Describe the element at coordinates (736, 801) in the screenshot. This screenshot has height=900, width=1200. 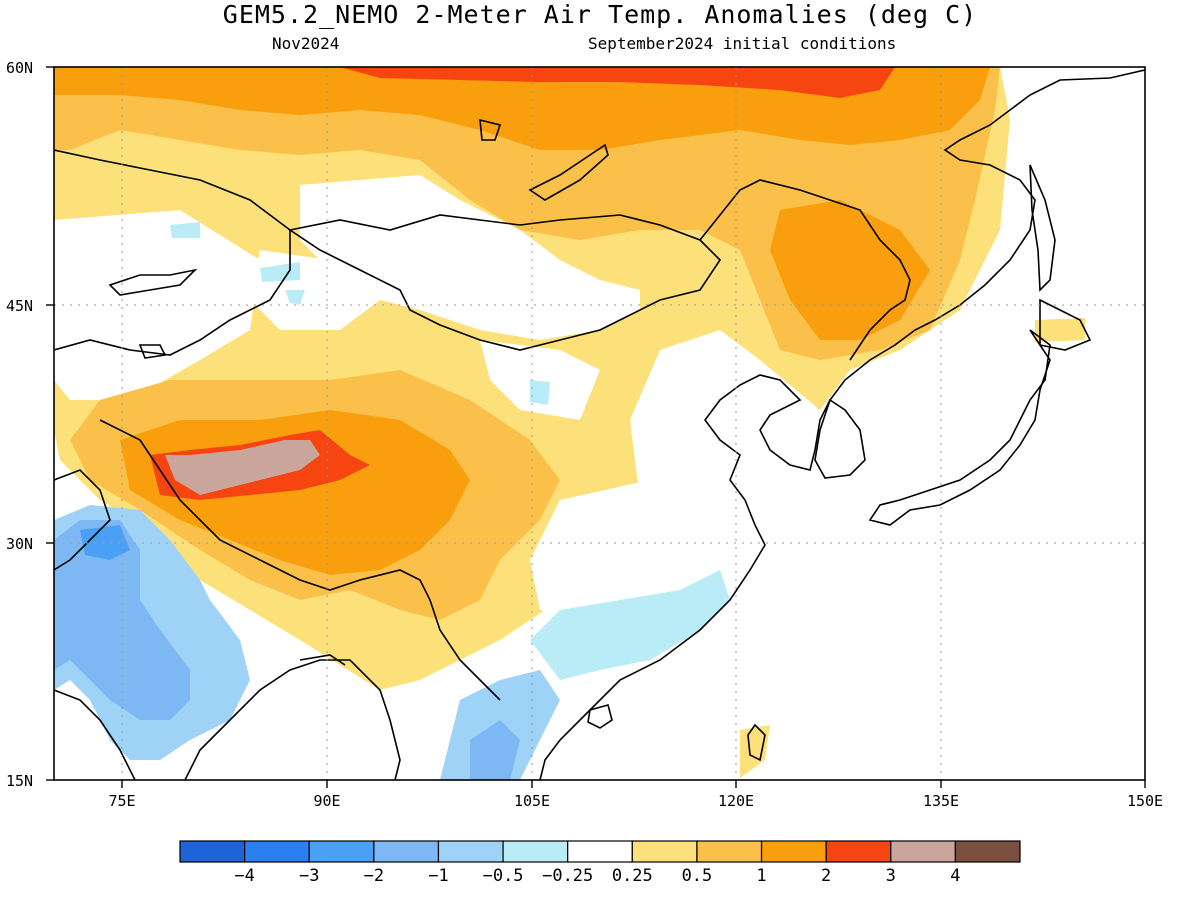
I see `lon-label: 120E` at that location.